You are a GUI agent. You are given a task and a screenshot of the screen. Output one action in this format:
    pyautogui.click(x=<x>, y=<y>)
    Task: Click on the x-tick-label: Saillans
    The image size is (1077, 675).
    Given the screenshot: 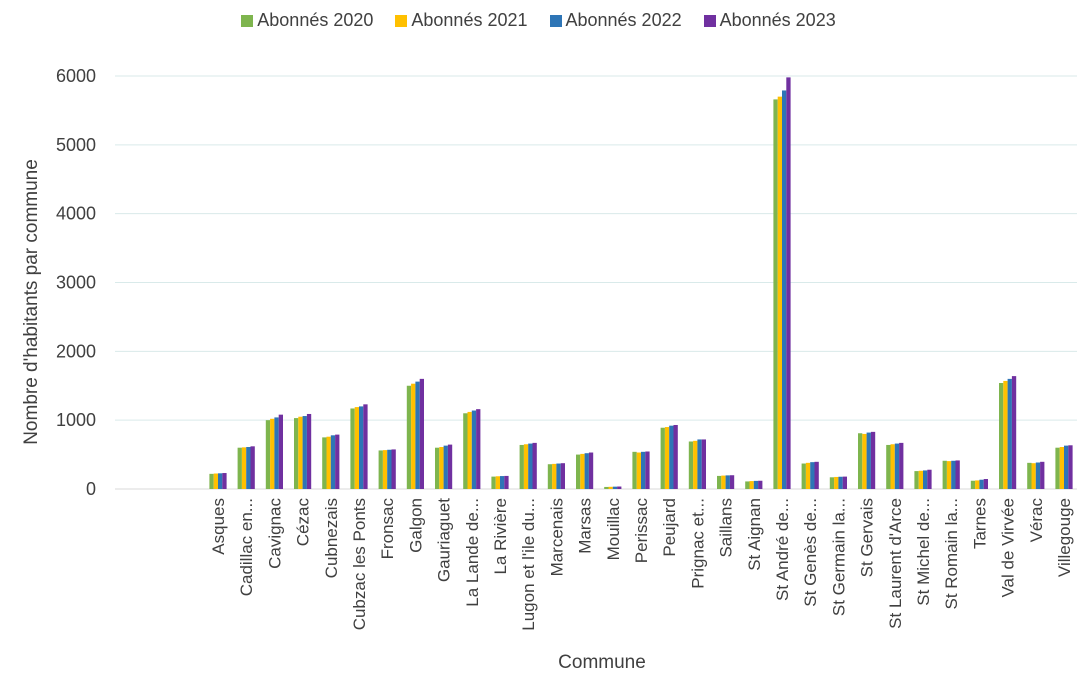 What is the action you would take?
    pyautogui.click(x=726, y=528)
    